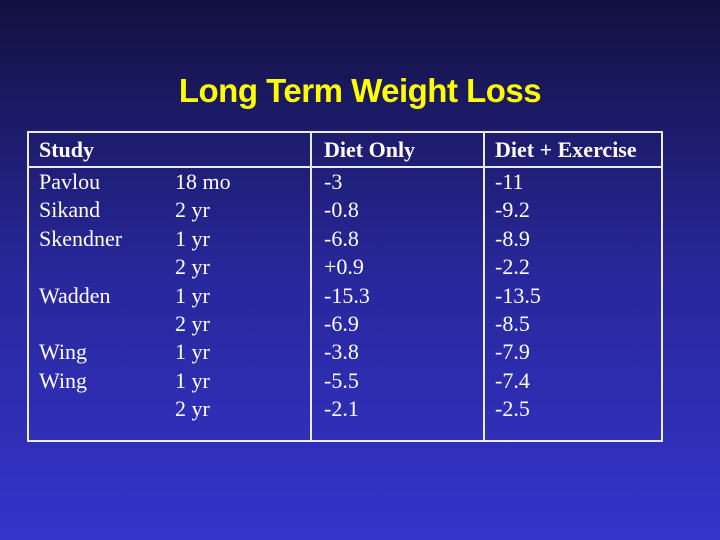 The image size is (720, 540). What do you see at coordinates (512, 352) in the screenshot?
I see `diet-exercise-value-cell: -7.9` at bounding box center [512, 352].